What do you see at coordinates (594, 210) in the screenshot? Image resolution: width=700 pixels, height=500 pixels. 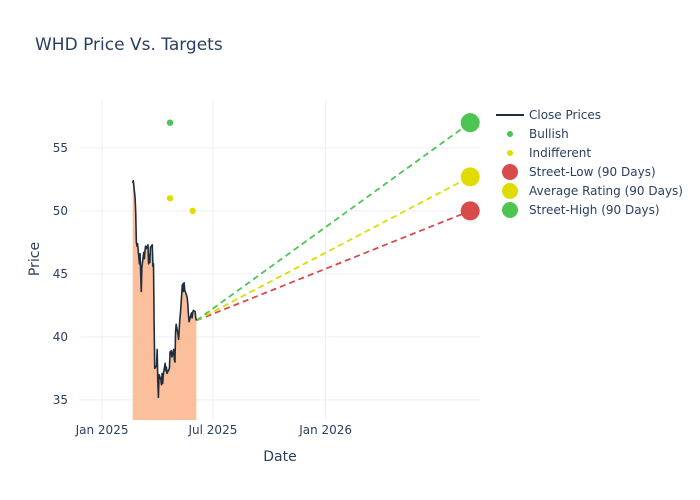 I see `legend-label: Street-High (90 Days)` at bounding box center [594, 210].